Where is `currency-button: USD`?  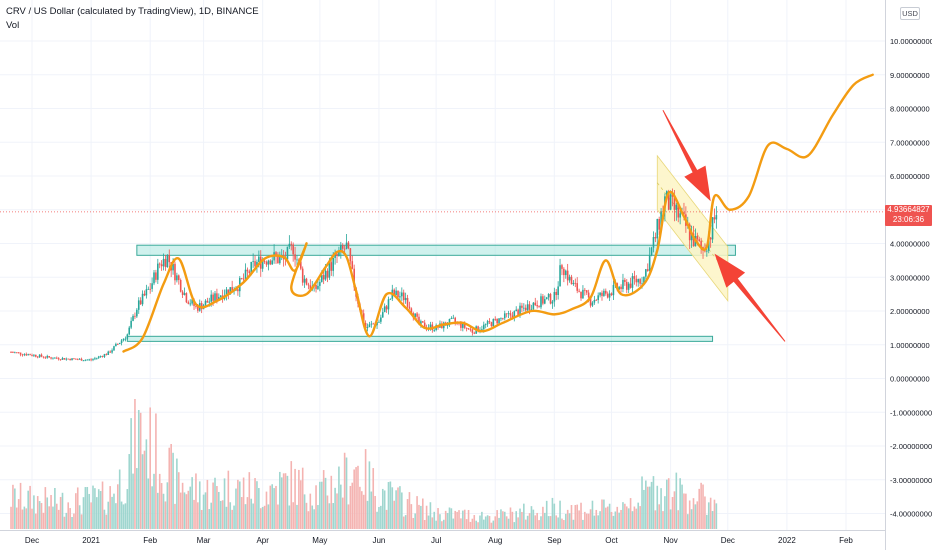
currency-button: USD is located at coordinates (910, 13).